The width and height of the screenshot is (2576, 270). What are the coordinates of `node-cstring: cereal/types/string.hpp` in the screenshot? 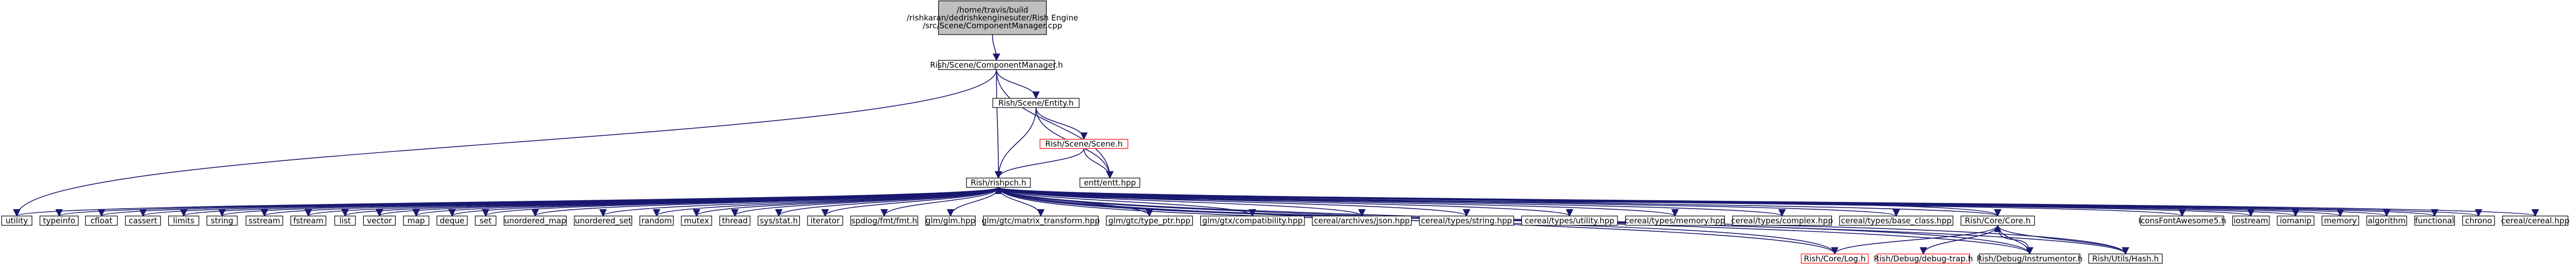 It's located at (1466, 220).